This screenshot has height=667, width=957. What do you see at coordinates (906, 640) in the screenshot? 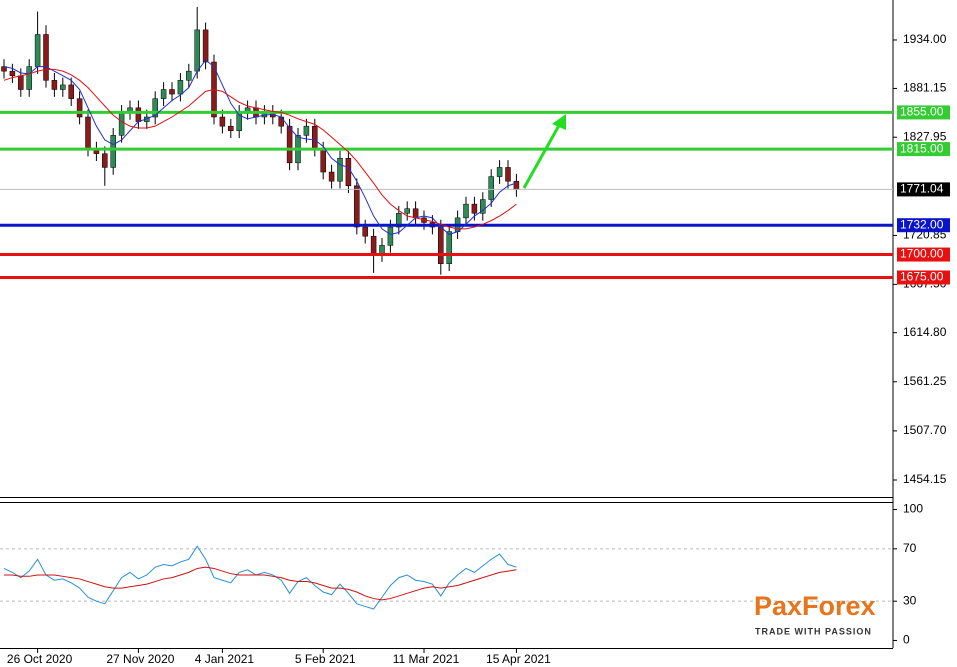
I see `y-tick-label: 0` at bounding box center [906, 640].